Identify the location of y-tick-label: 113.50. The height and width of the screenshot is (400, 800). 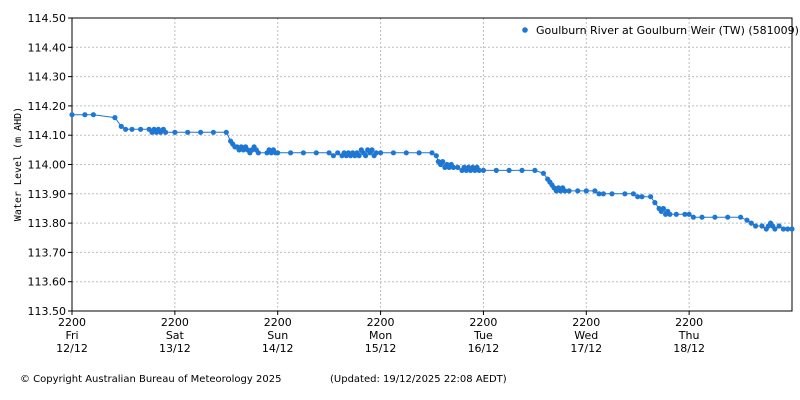
(47, 311).